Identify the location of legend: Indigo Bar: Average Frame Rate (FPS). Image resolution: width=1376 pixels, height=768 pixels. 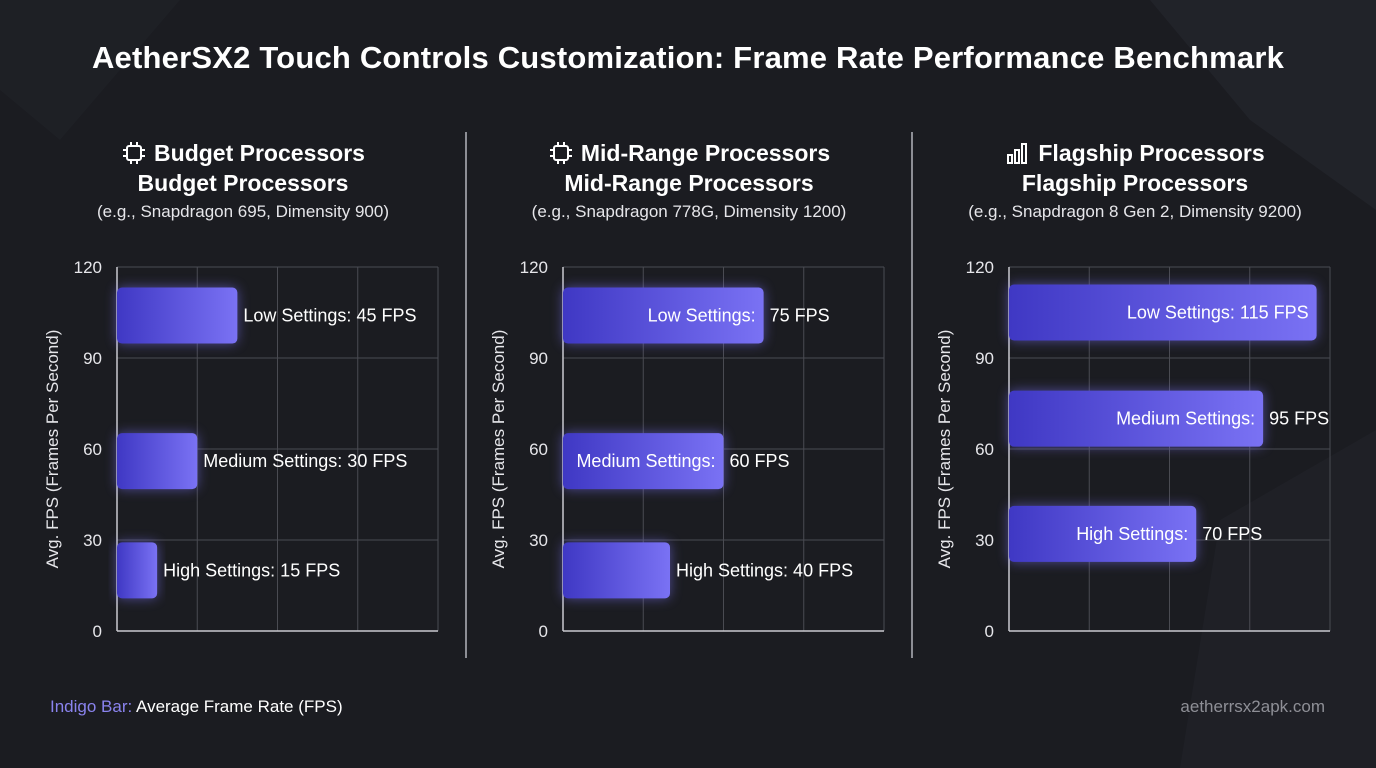
(196, 707).